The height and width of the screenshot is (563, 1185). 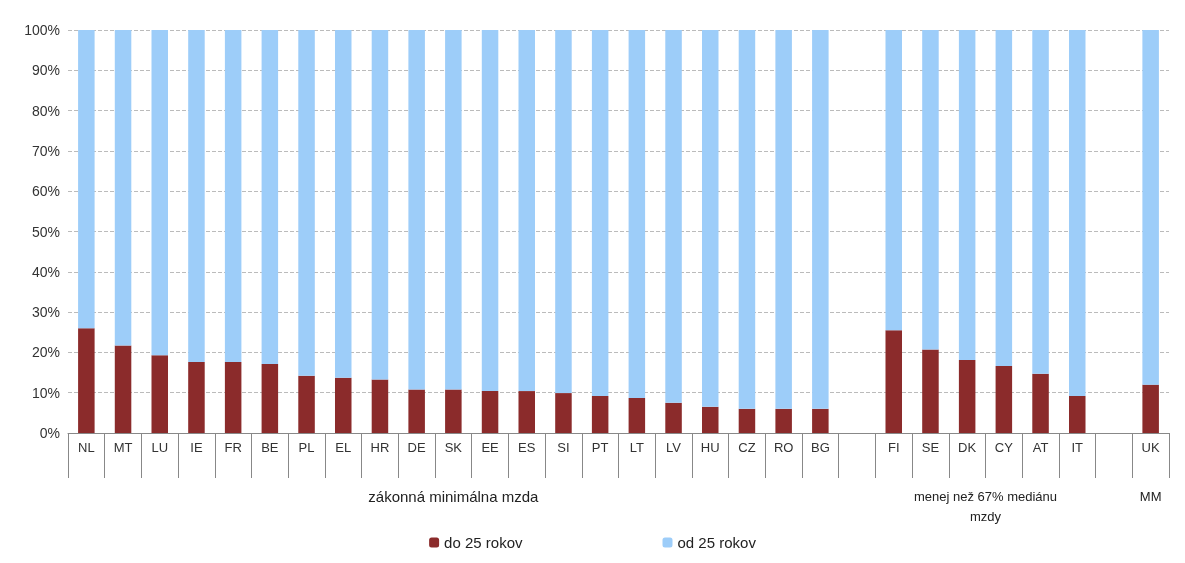 What do you see at coordinates (985, 506) in the screenshot?
I see `text: menej než 67% mediánu mzdy` at bounding box center [985, 506].